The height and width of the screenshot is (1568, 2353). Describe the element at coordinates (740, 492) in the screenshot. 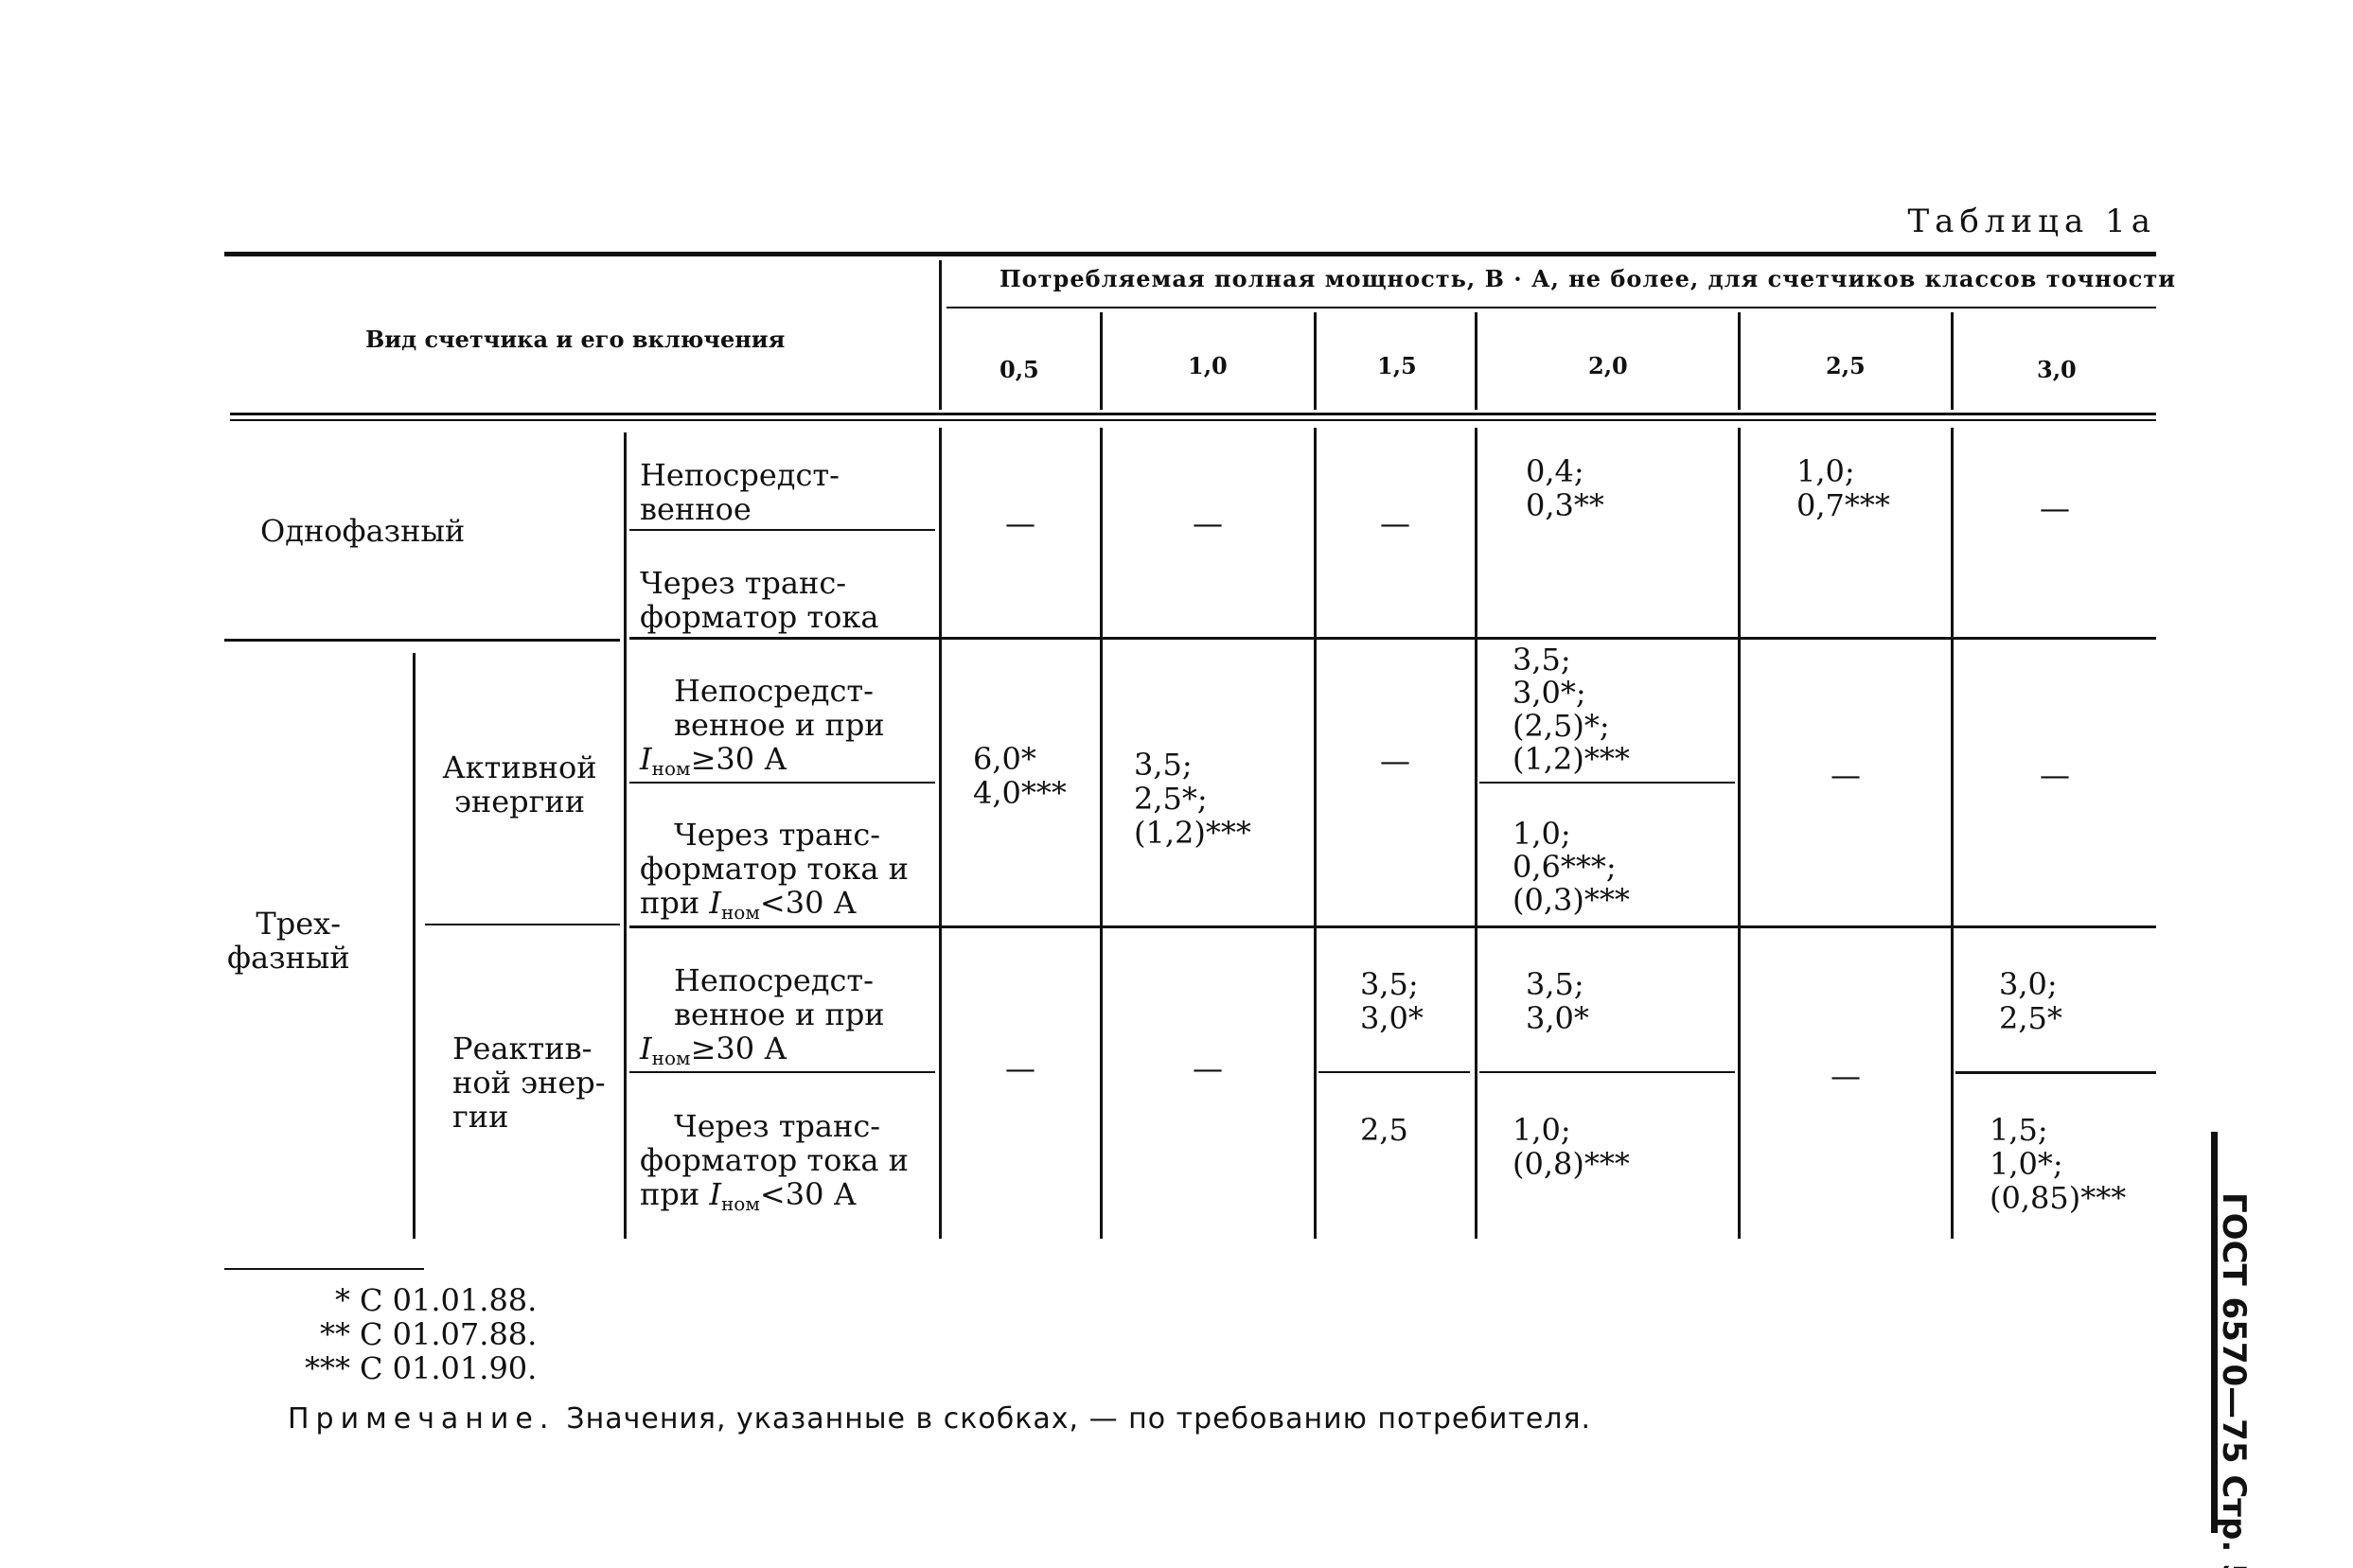

I see `connection-direct: Непосредст- венное` at that location.